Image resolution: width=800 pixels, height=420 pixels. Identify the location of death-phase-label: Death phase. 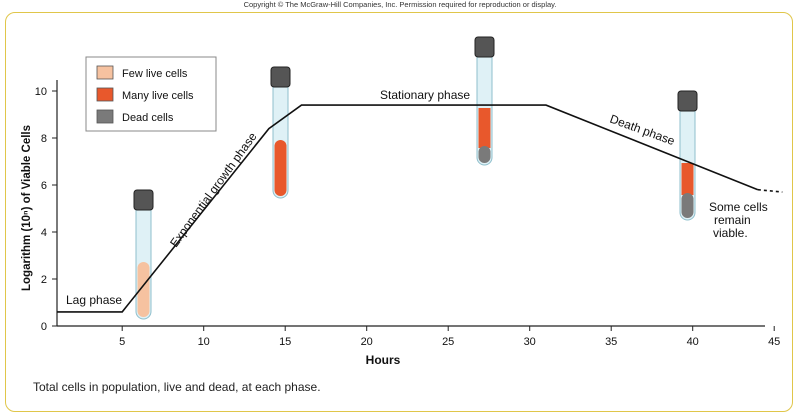
(642, 130).